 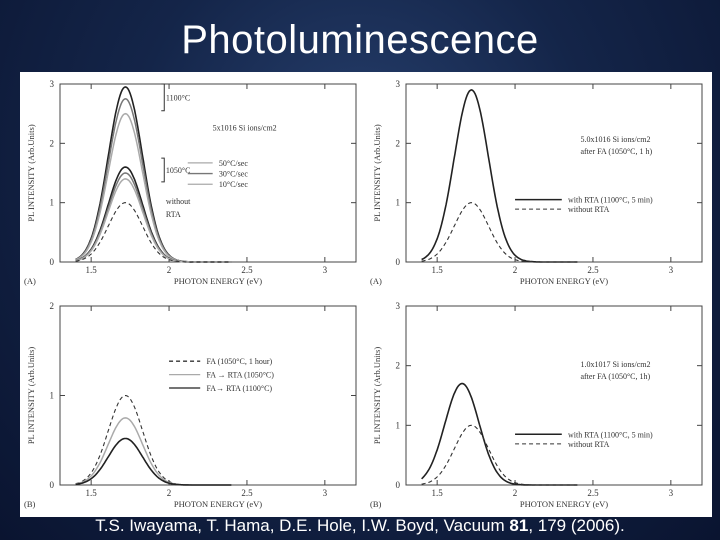 What do you see at coordinates (240, 375) in the screenshot?
I see `legend-label: FA → RTA (1050°C)` at bounding box center [240, 375].